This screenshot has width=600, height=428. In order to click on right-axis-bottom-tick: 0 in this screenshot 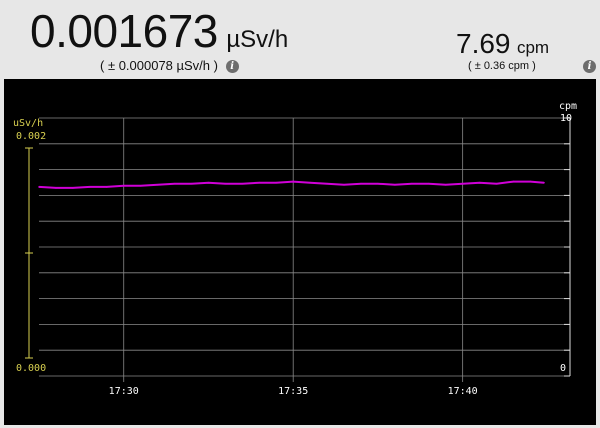, I will do `click(563, 368)`.